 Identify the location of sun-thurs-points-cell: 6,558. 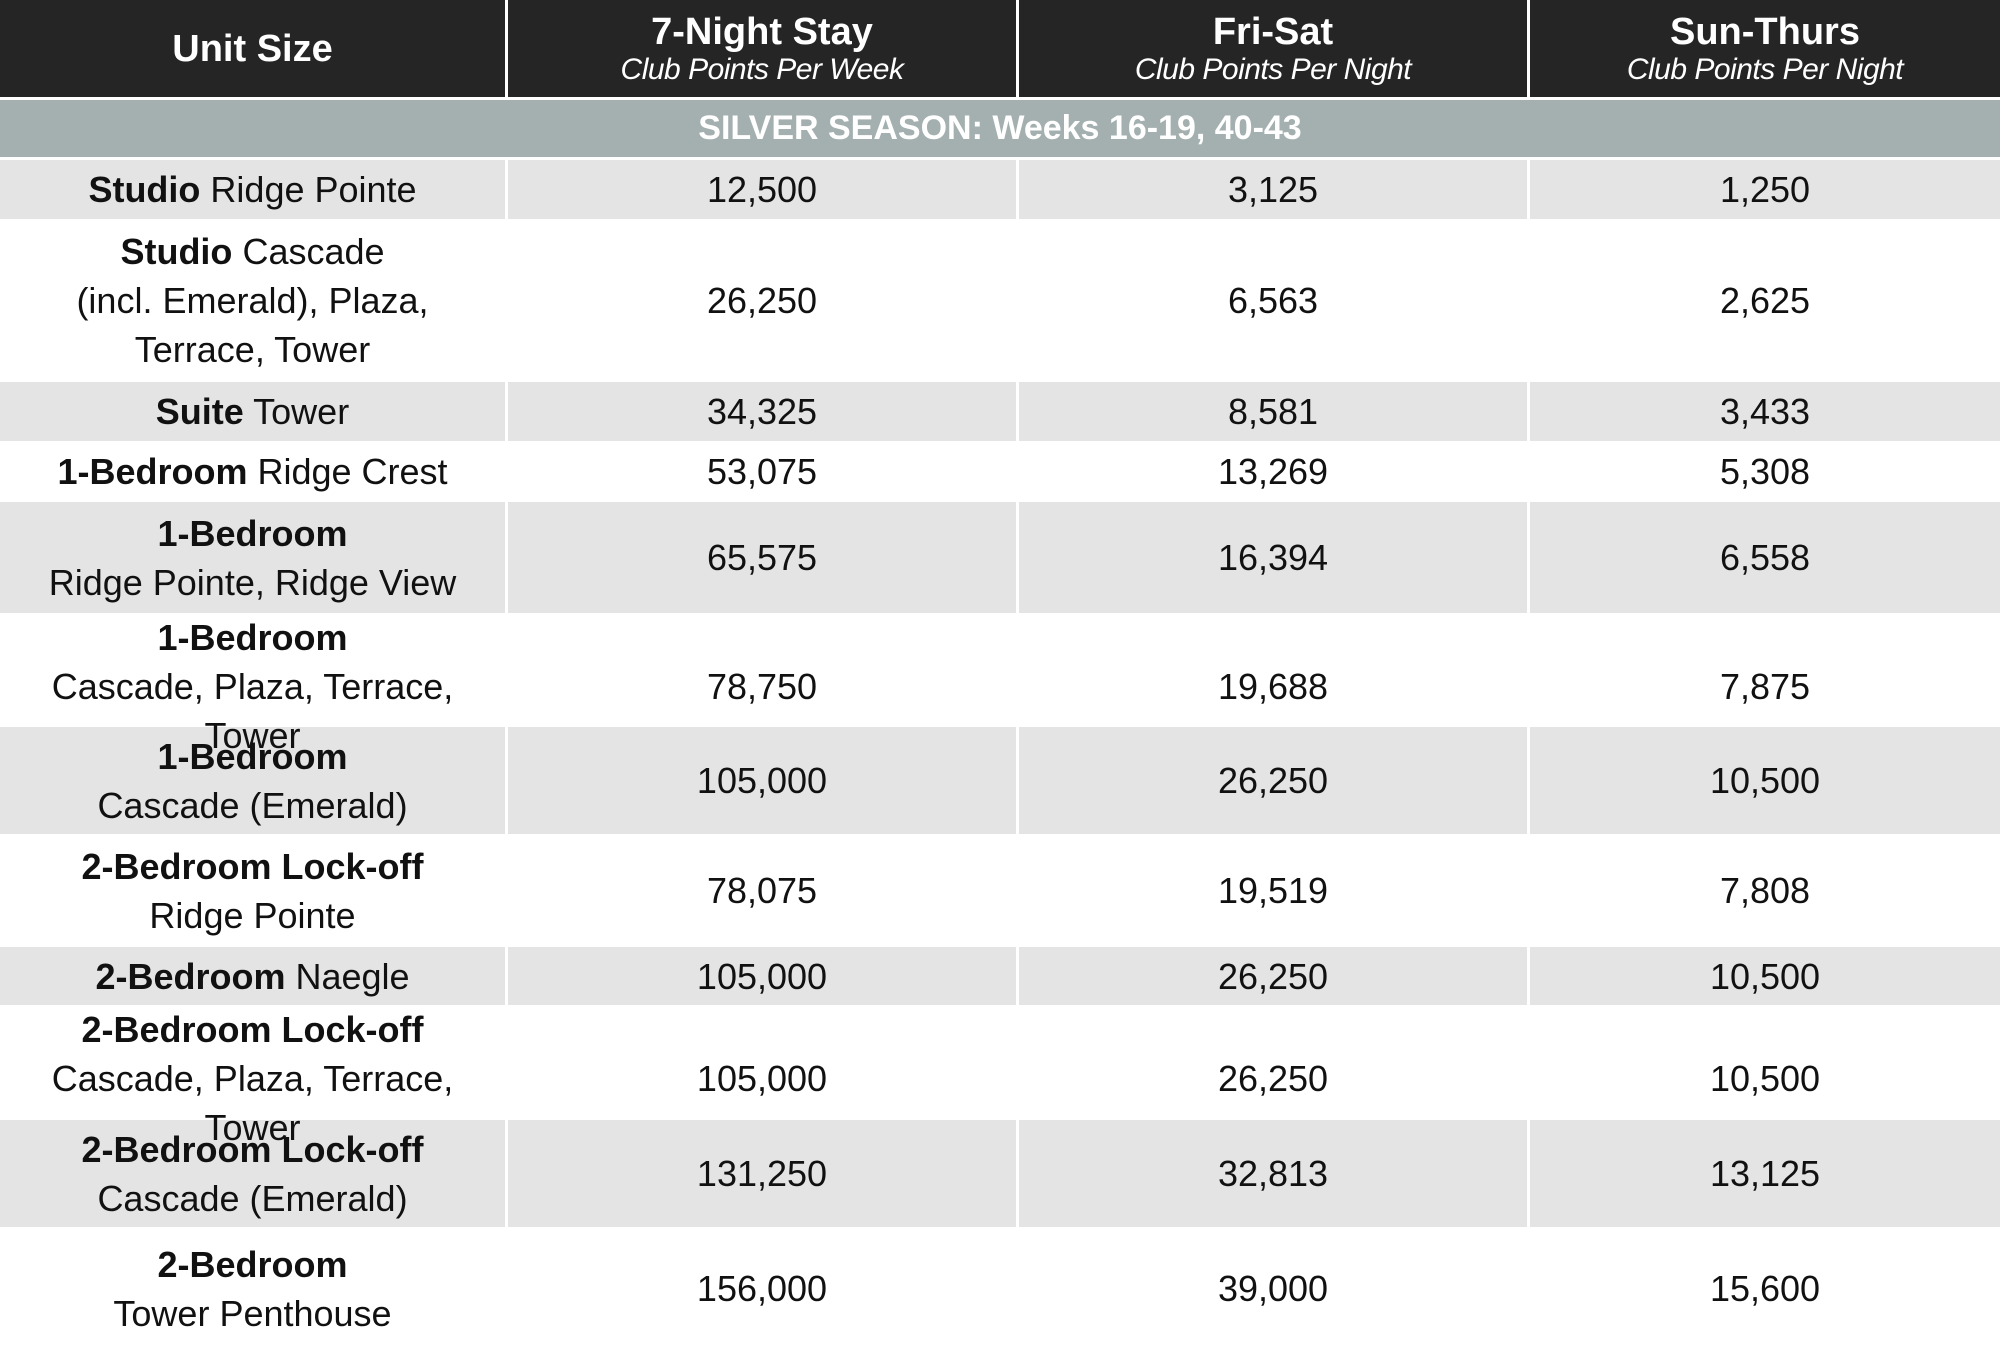
(1765, 557).